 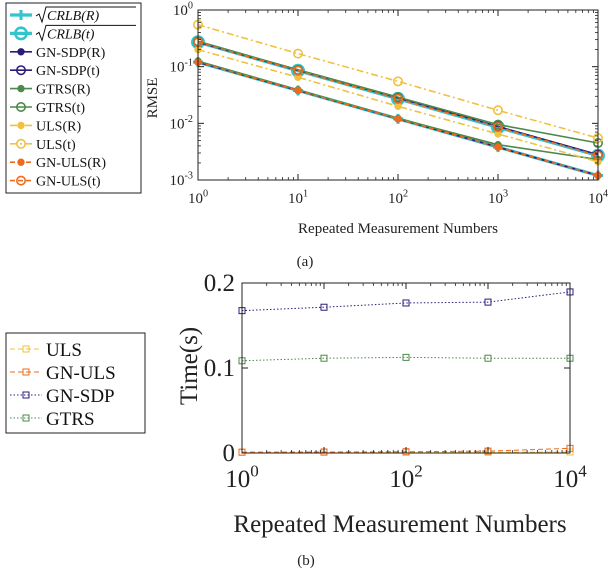 What do you see at coordinates (26, 418) in the screenshot?
I see `legend-marker-gtrs` at bounding box center [26, 418].